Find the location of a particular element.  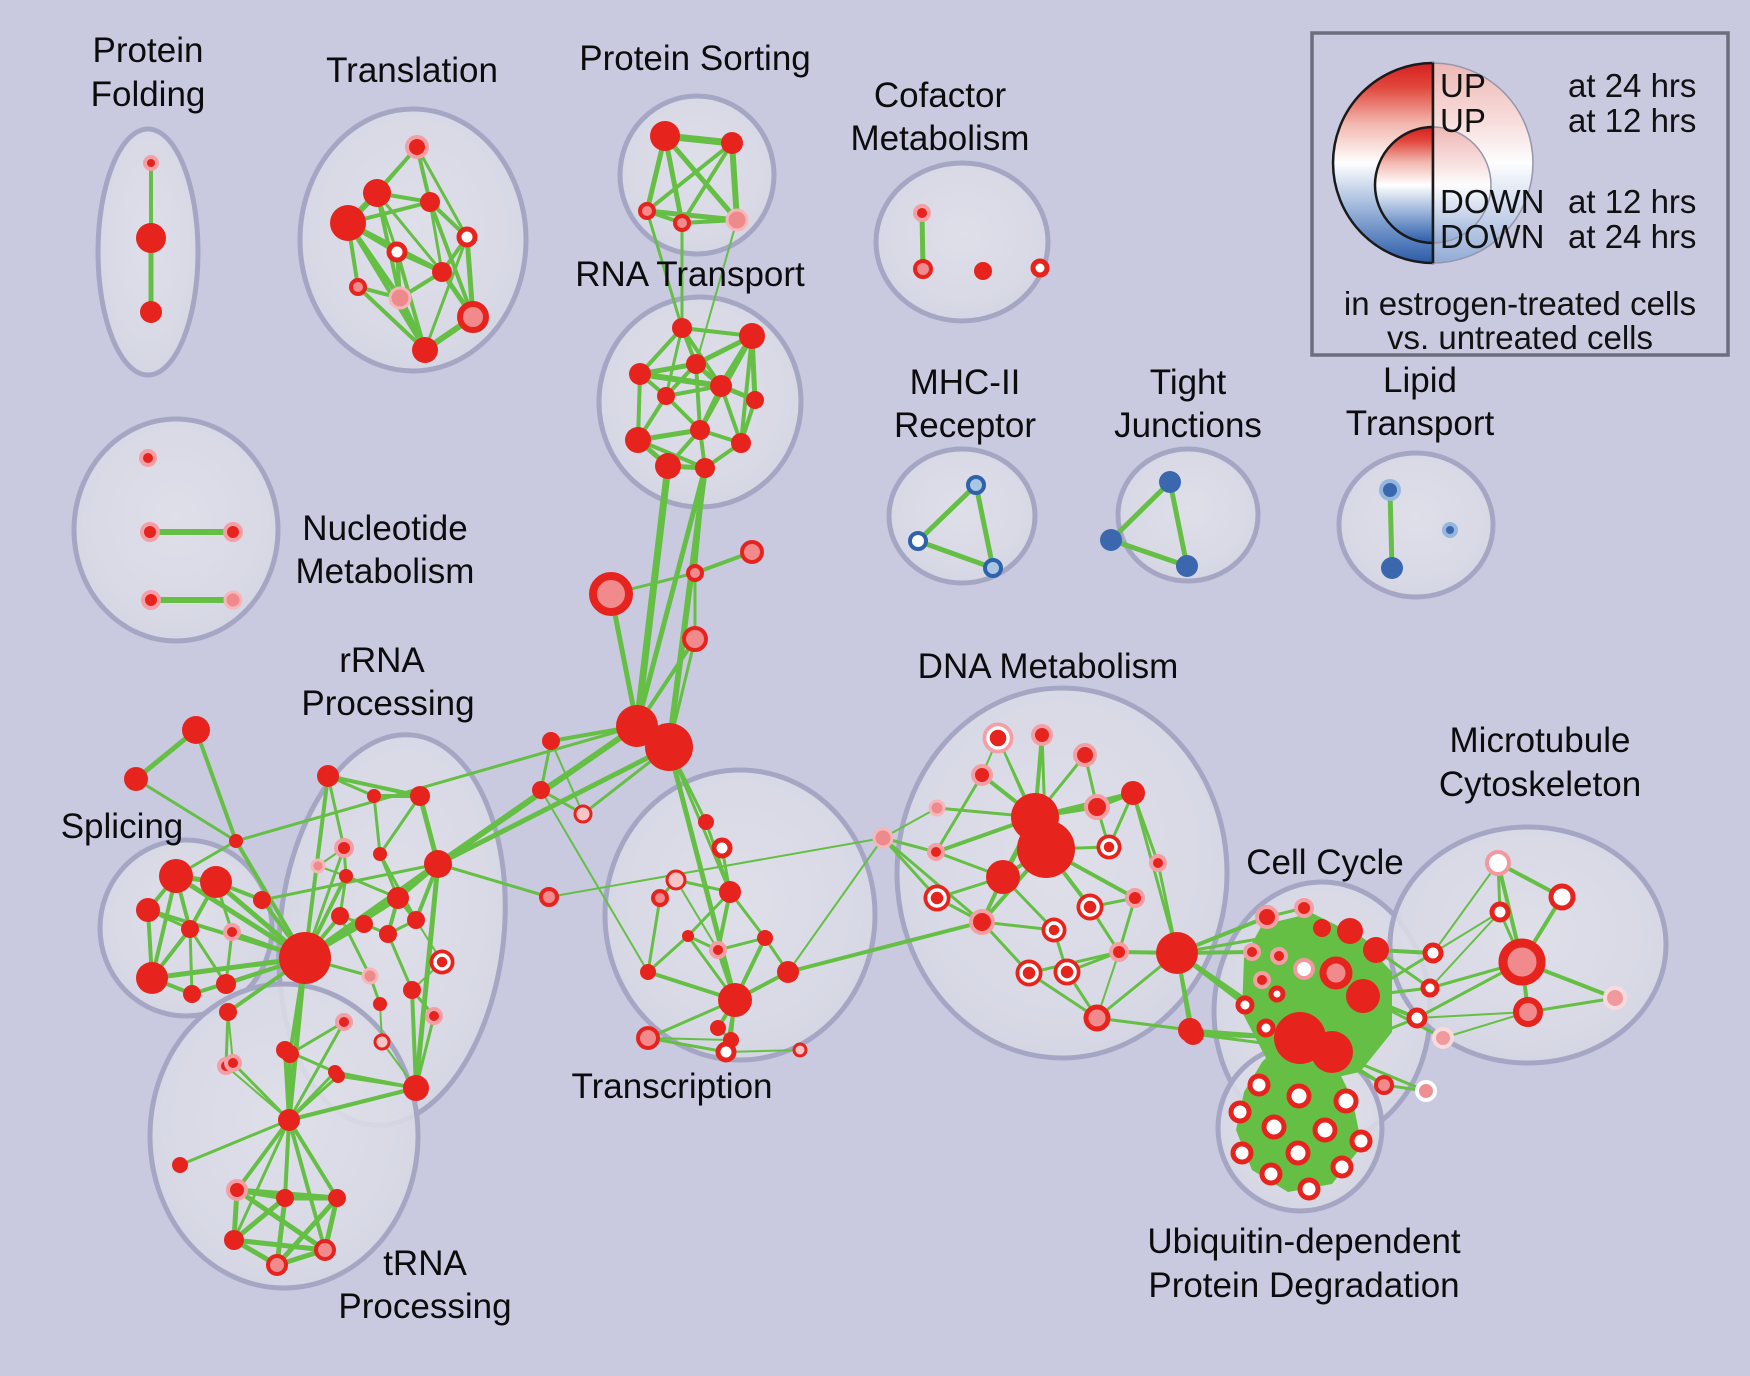

legend-time-up12: at 12 hrs is located at coordinates (1632, 120).